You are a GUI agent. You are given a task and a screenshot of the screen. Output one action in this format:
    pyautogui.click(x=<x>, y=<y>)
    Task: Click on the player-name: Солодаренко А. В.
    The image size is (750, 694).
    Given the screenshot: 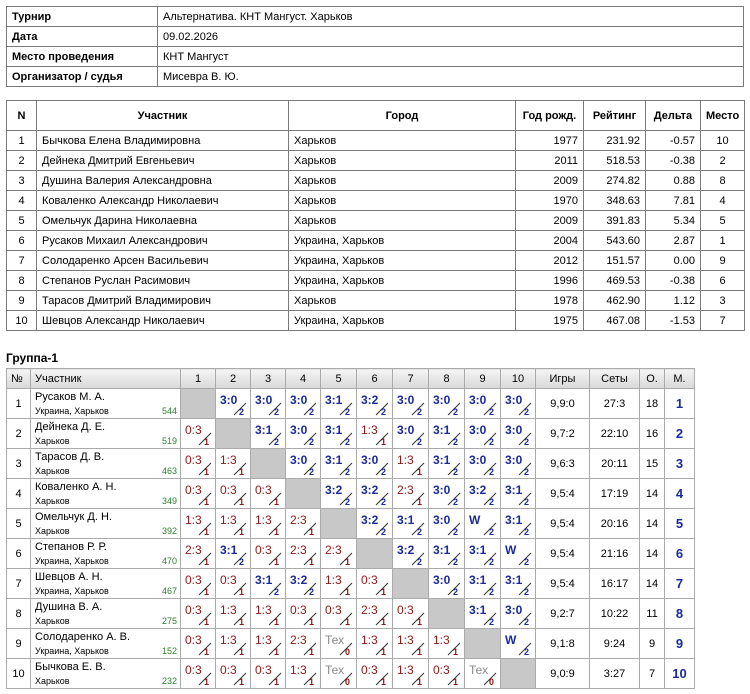 What is the action you would take?
    pyautogui.click(x=83, y=637)
    